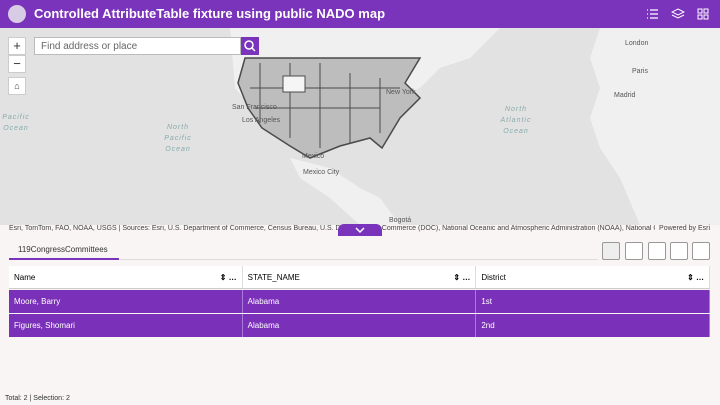 The height and width of the screenshot is (405, 720). I want to click on legend-button, so click(652, 14).